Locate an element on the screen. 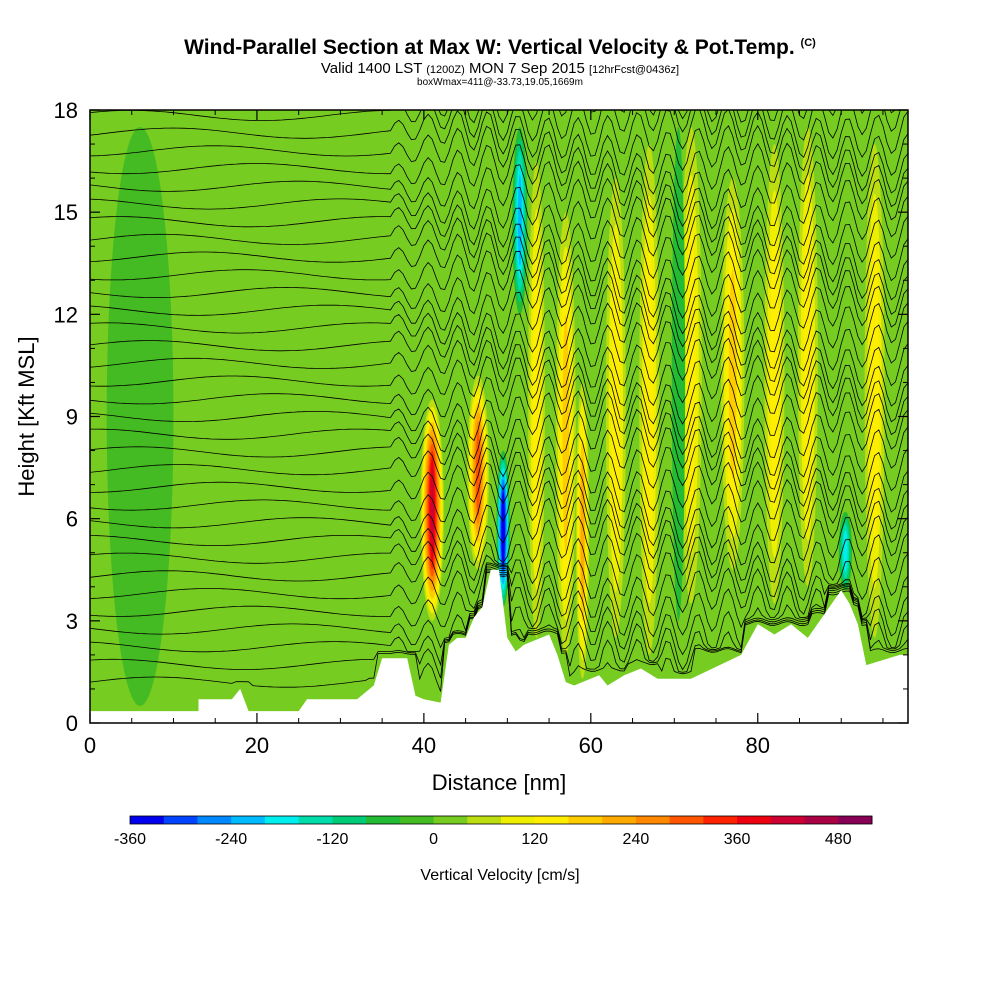  colorbar-label: -360 is located at coordinates (130, 839).